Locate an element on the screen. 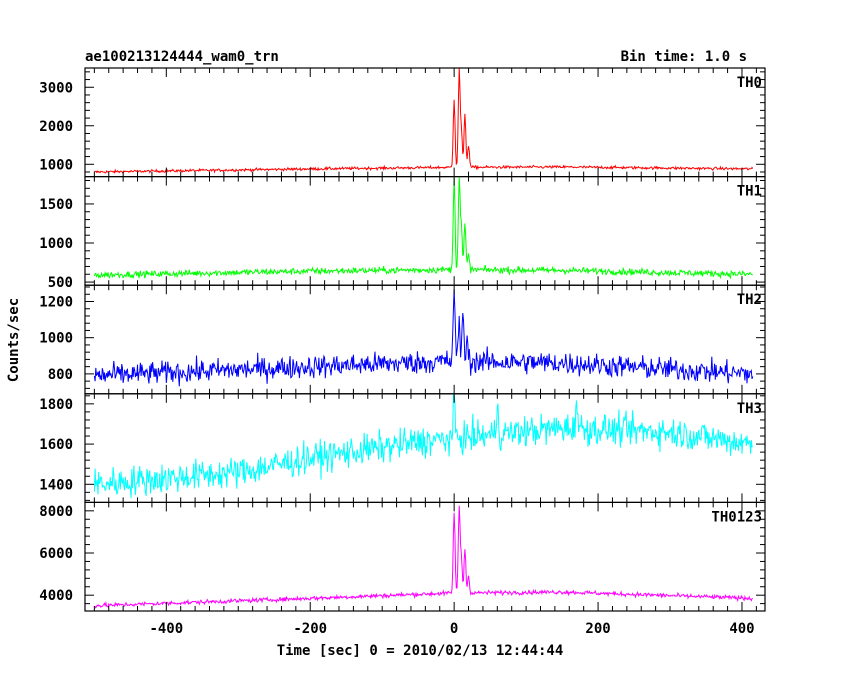  y-tick-label: 1200 is located at coordinates (56, 302).